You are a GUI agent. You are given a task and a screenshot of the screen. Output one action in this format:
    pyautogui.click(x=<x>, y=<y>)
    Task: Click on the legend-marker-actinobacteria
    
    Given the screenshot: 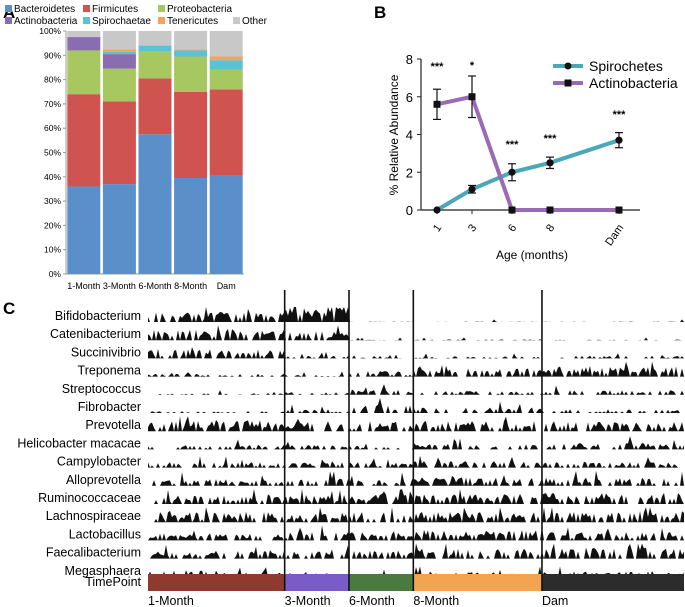 What is the action you would take?
    pyautogui.click(x=568, y=83)
    